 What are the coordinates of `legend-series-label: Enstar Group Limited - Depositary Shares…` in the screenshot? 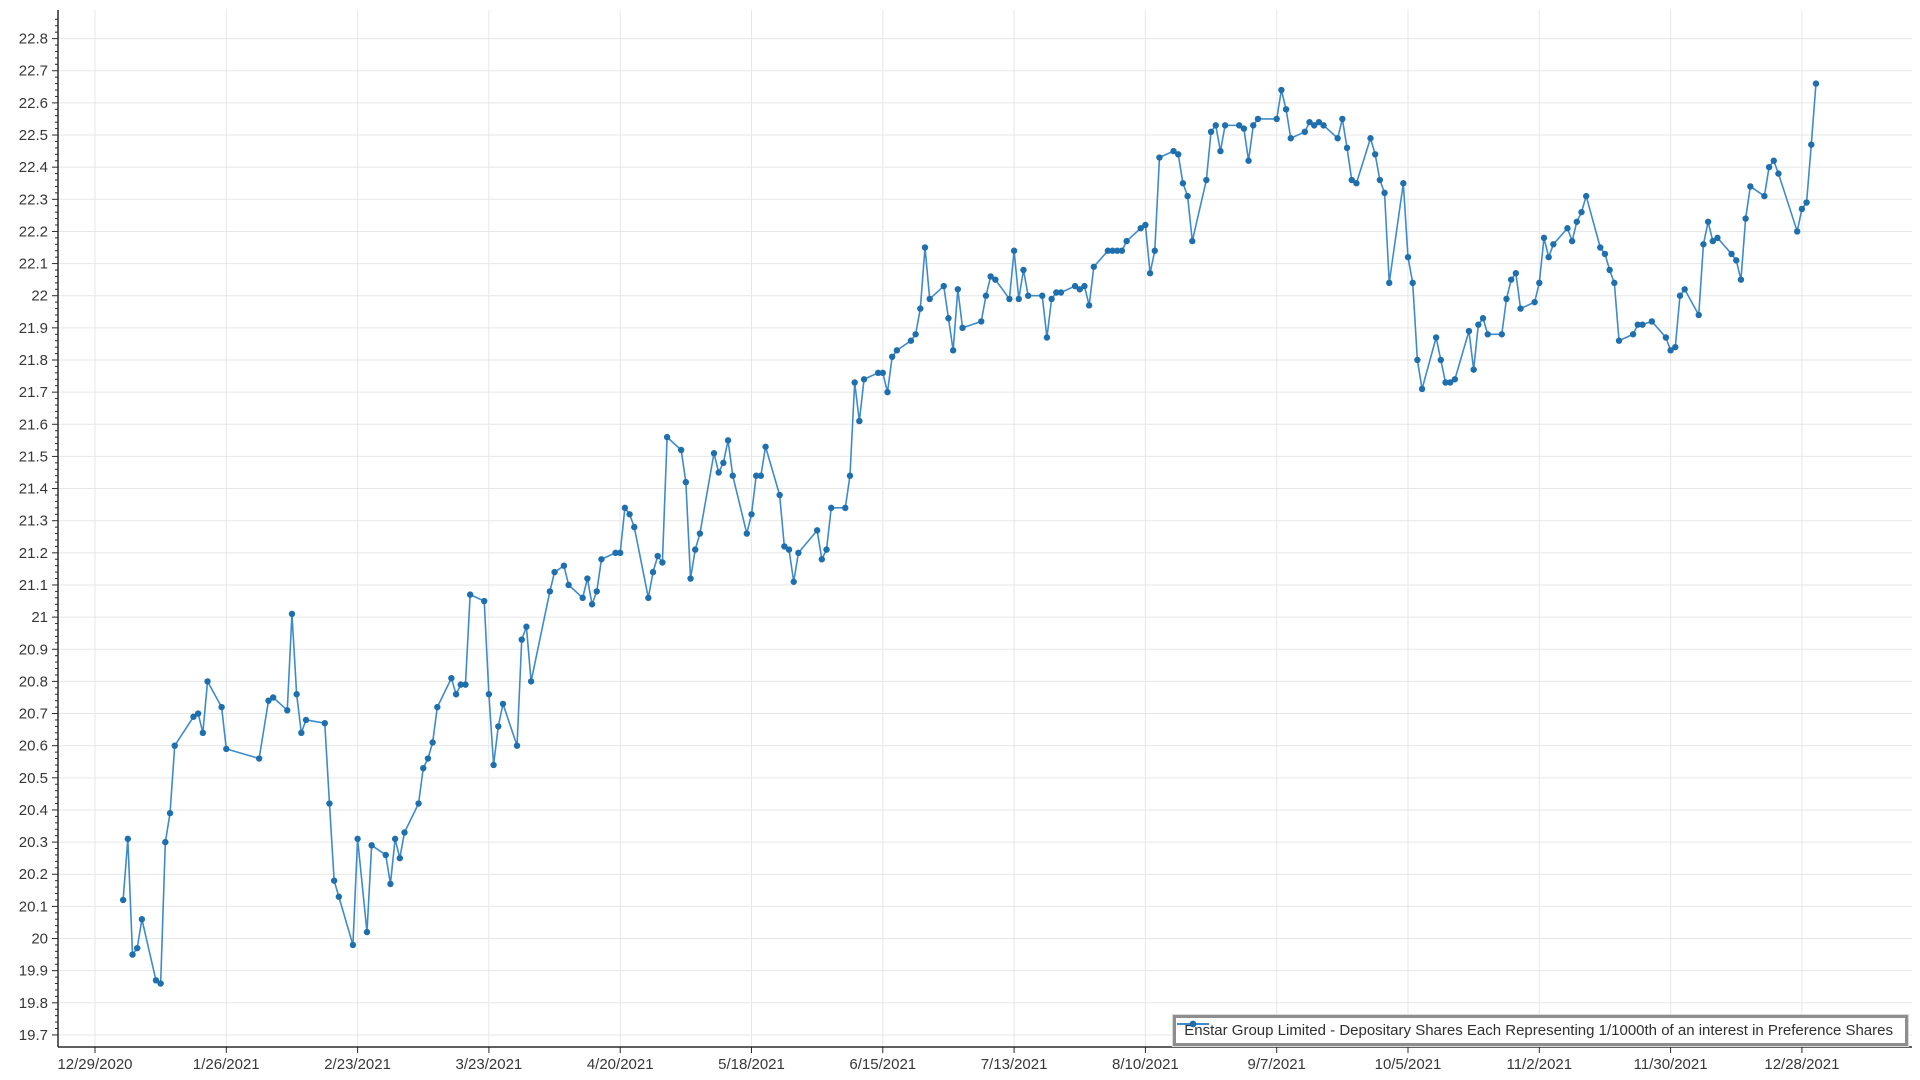 It's located at (1538, 1030).